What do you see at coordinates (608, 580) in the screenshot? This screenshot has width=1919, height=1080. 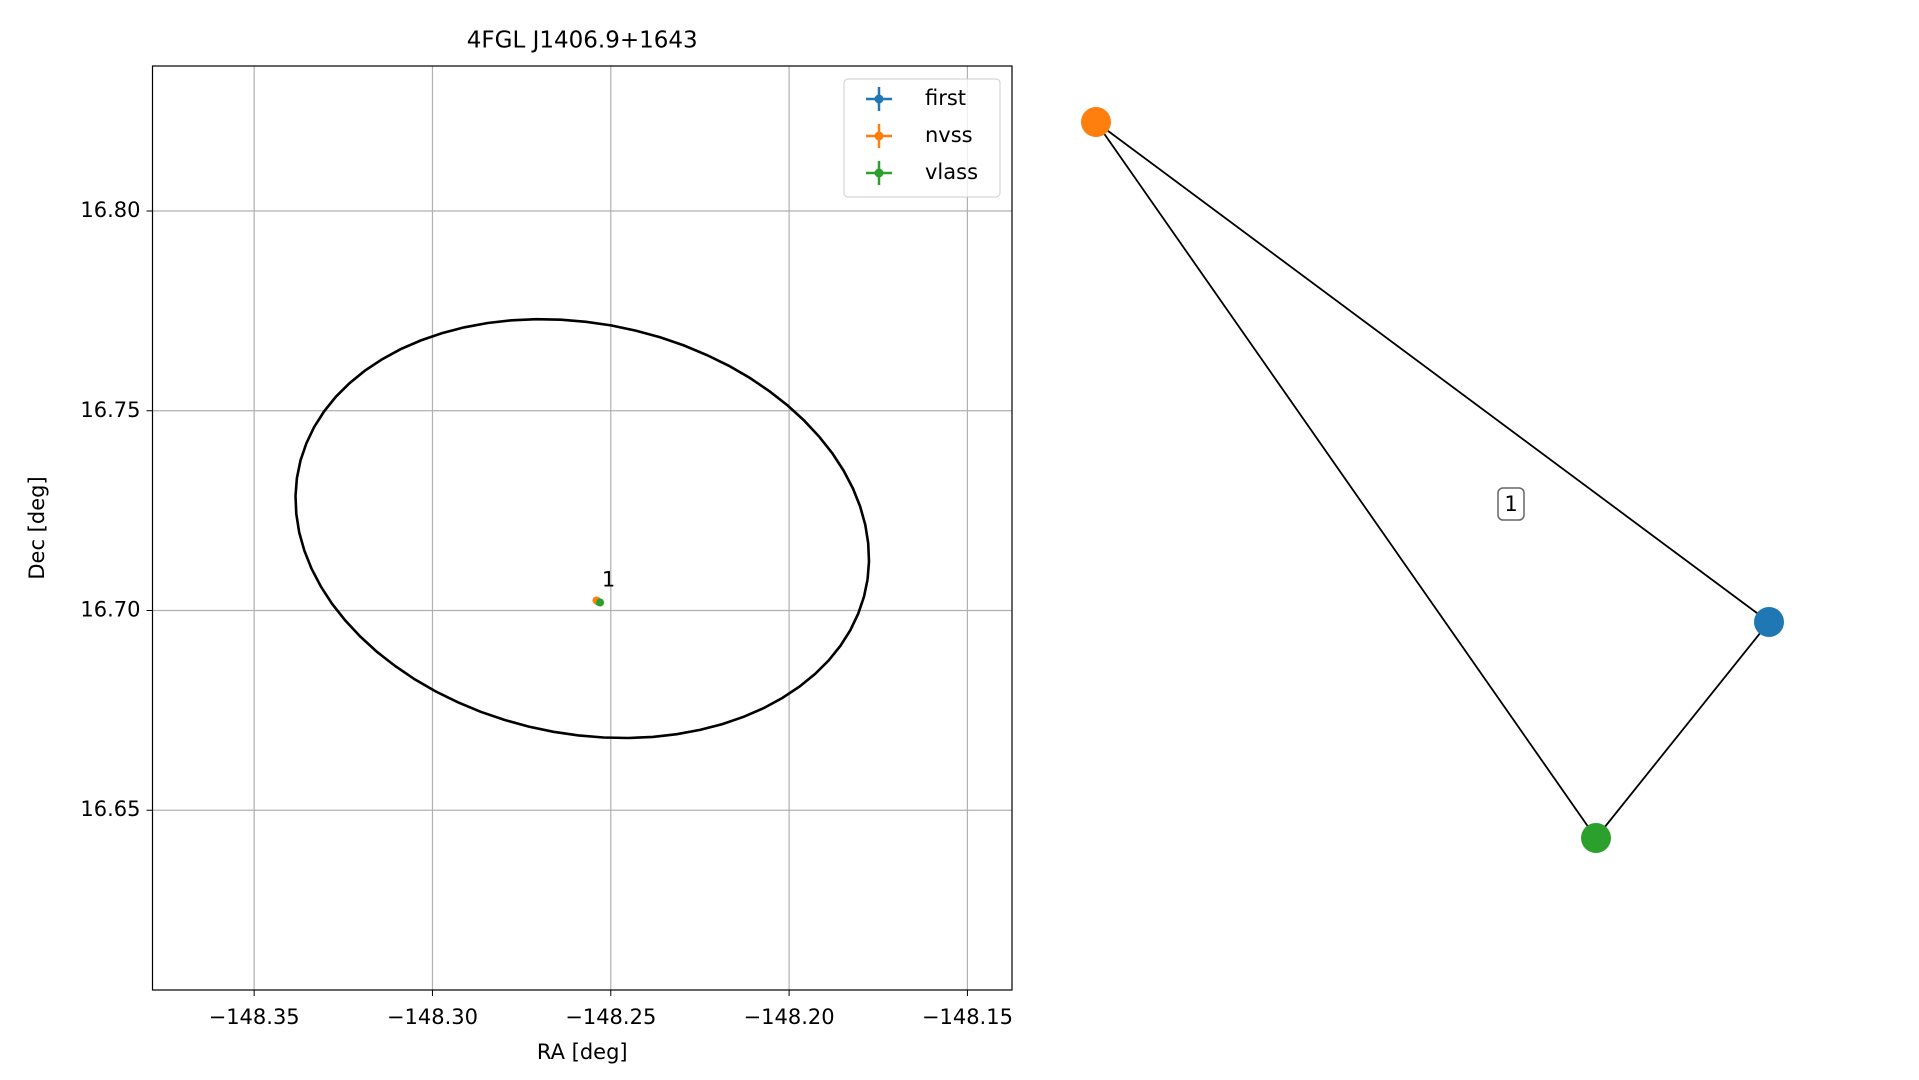 I see `annotation: 1` at bounding box center [608, 580].